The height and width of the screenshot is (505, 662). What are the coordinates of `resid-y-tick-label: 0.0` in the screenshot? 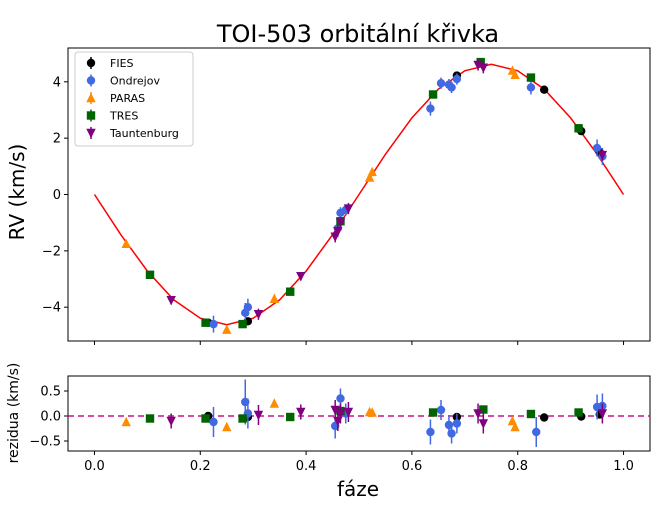 It's located at (50, 417).